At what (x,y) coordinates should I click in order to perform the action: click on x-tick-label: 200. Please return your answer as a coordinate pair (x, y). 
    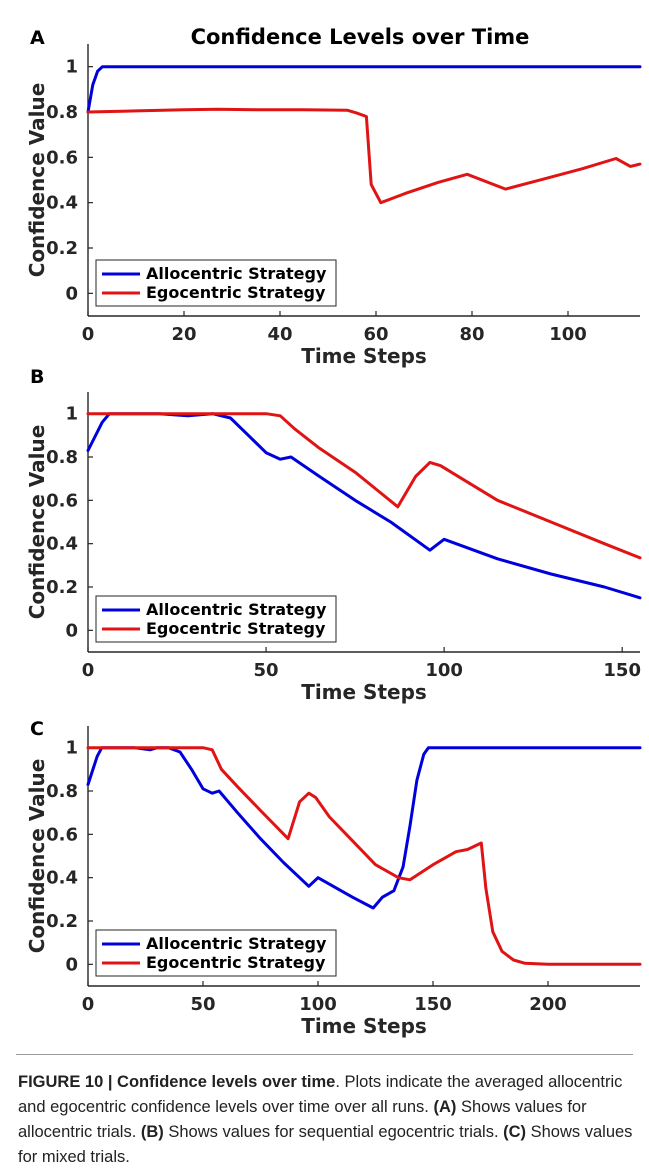
    Looking at the image, I should click on (548, 1004).